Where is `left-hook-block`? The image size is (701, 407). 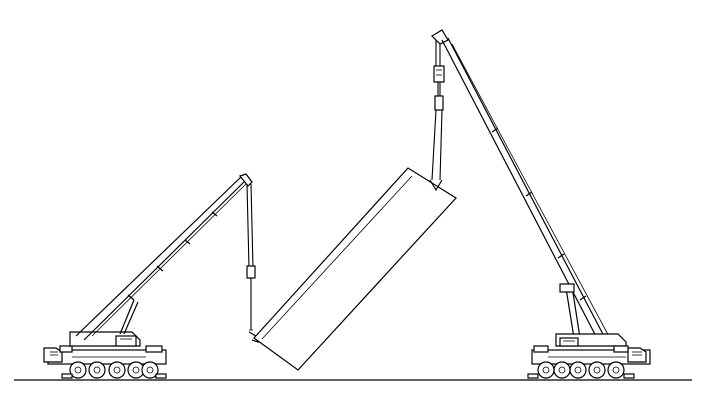 left-hook-block is located at coordinates (251, 272).